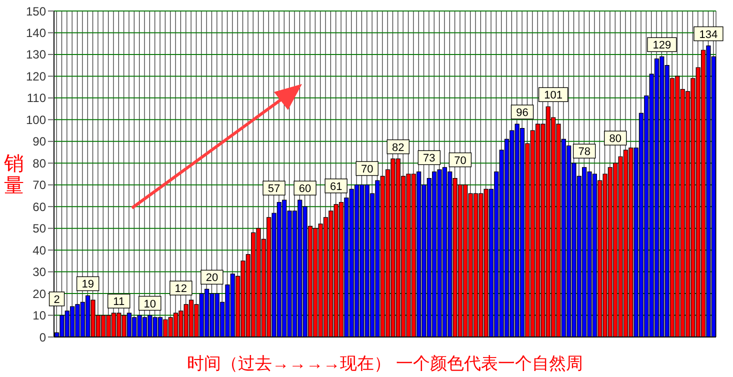 Image resolution: width=733 pixels, height=377 pixels. What do you see at coordinates (39, 229) in the screenshot?
I see `y-tick-label: 50` at bounding box center [39, 229].